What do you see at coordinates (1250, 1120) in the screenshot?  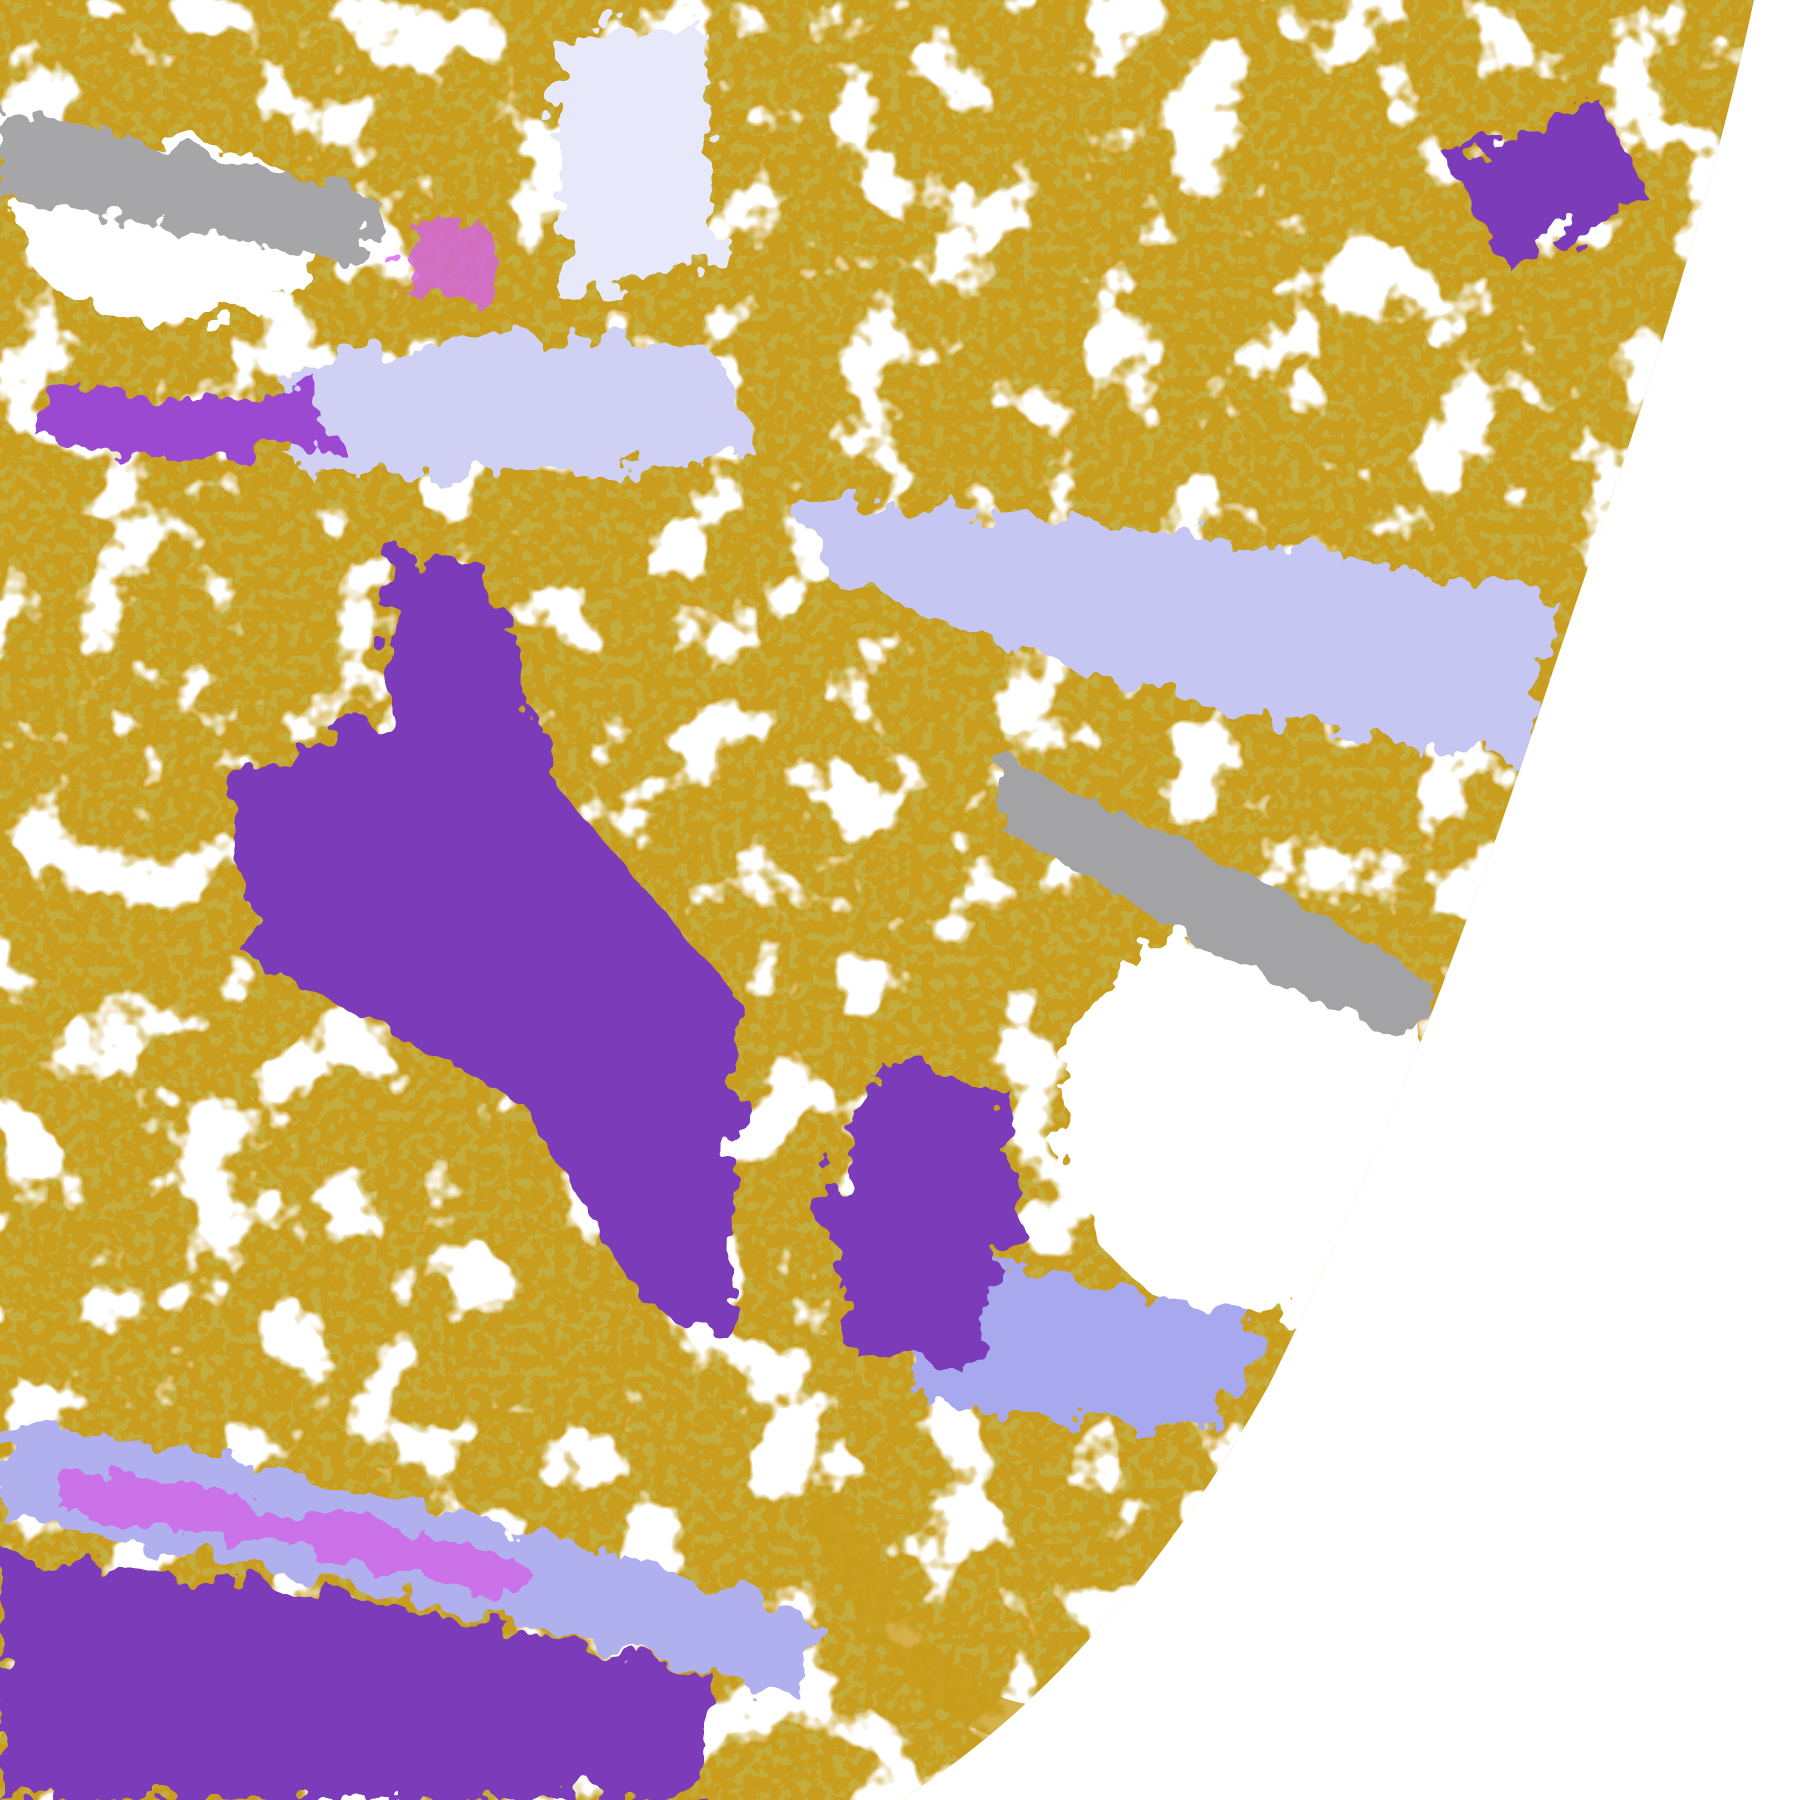 I see `clear-area` at bounding box center [1250, 1120].